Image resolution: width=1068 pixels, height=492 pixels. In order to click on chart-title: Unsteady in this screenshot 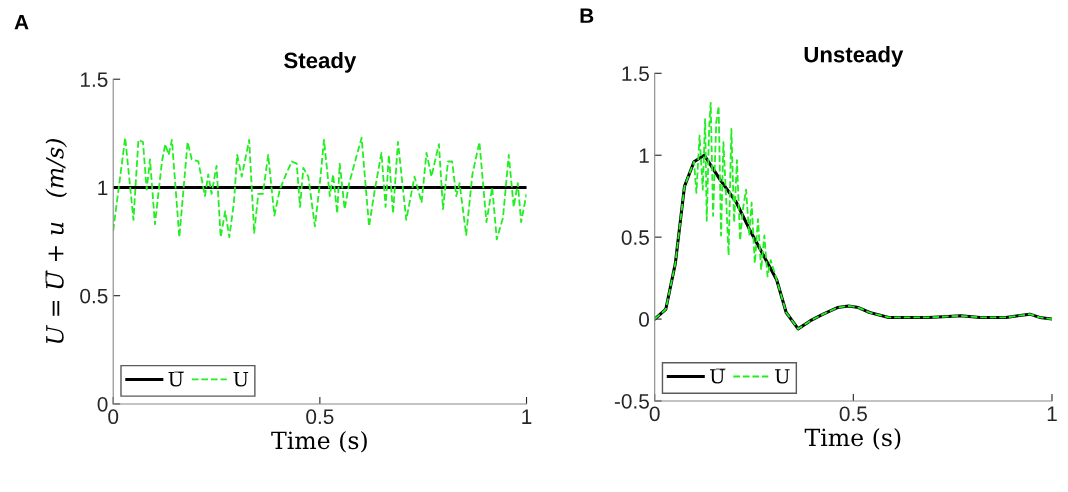, I will do `click(854, 56)`.